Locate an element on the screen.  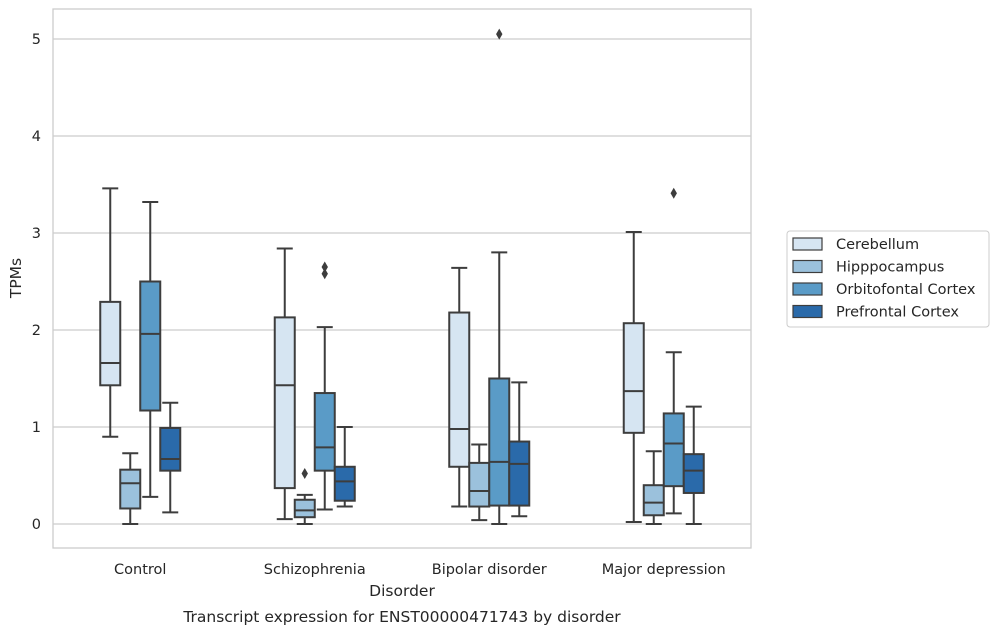
y-tick-label: 4 is located at coordinates (36, 137).